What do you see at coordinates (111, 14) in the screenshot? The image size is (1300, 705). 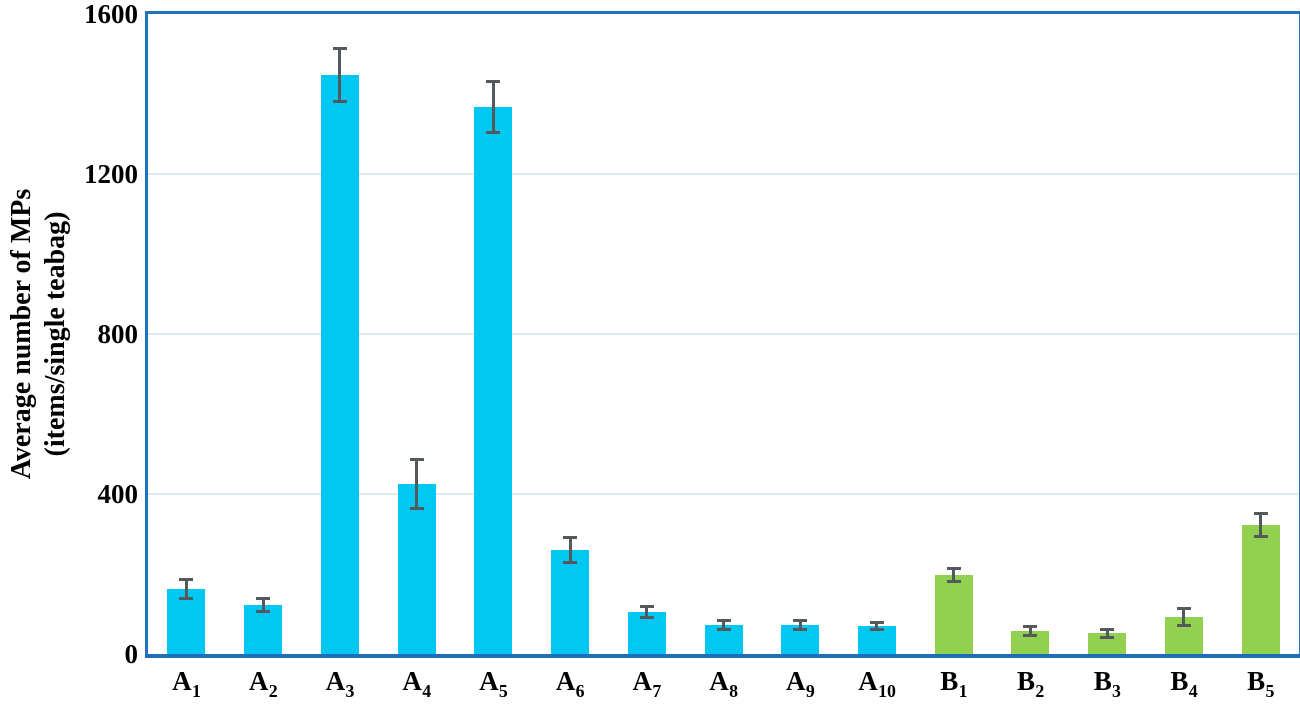 I see `y-tick-label: 1600` at bounding box center [111, 14].